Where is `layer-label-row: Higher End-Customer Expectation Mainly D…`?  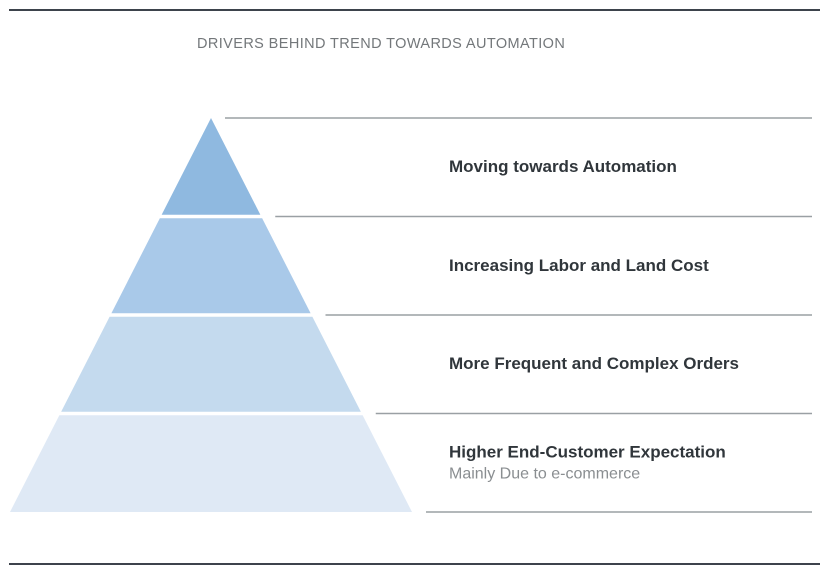
layer-label-row: Higher End-Customer Expectation Mainly D… is located at coordinates (587, 463).